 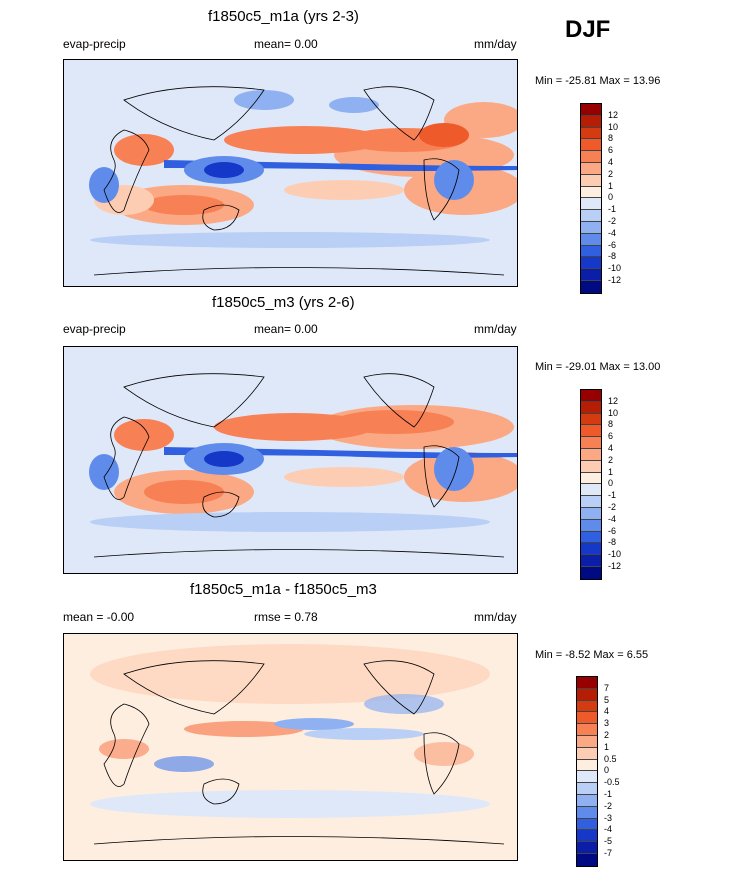 What do you see at coordinates (592, 655) in the screenshot?
I see `panel3-minmax: Min = -8.52 Max = 6.55` at bounding box center [592, 655].